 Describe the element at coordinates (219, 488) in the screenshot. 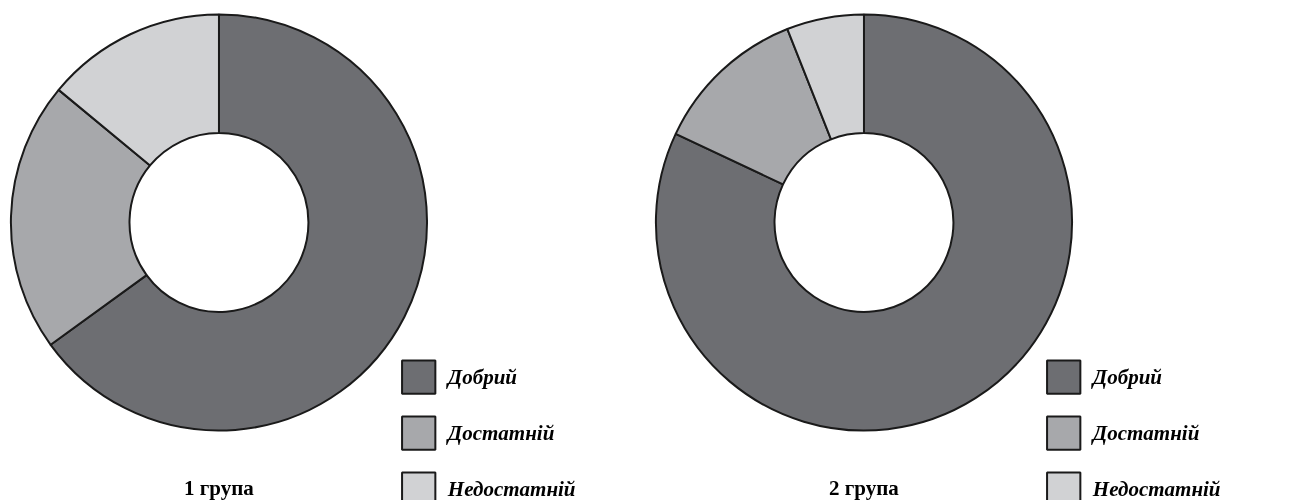

I see `text: 1 група` at that location.